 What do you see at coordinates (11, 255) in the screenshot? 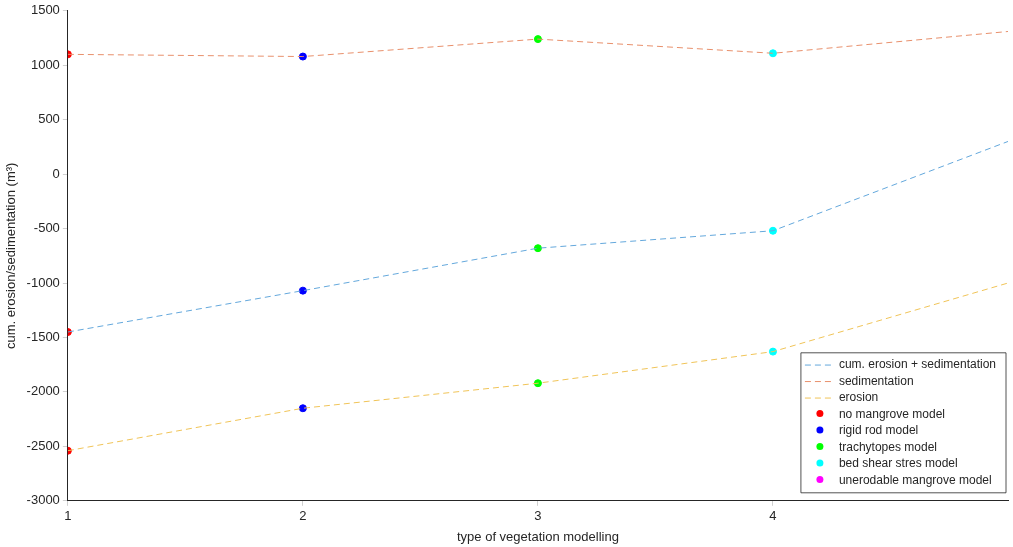
I see `y-axis-title: cum. erosion/sedimentation (m³)` at bounding box center [11, 255].